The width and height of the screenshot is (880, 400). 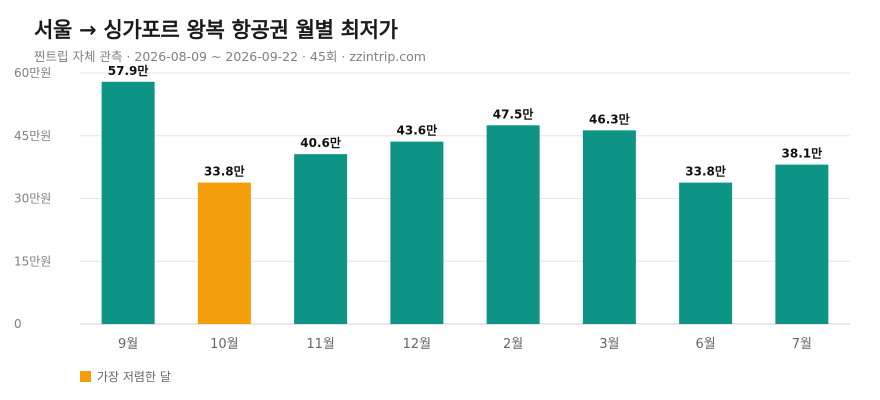 What do you see at coordinates (18, 324) in the screenshot?
I see `y-tick-label: 0` at bounding box center [18, 324].